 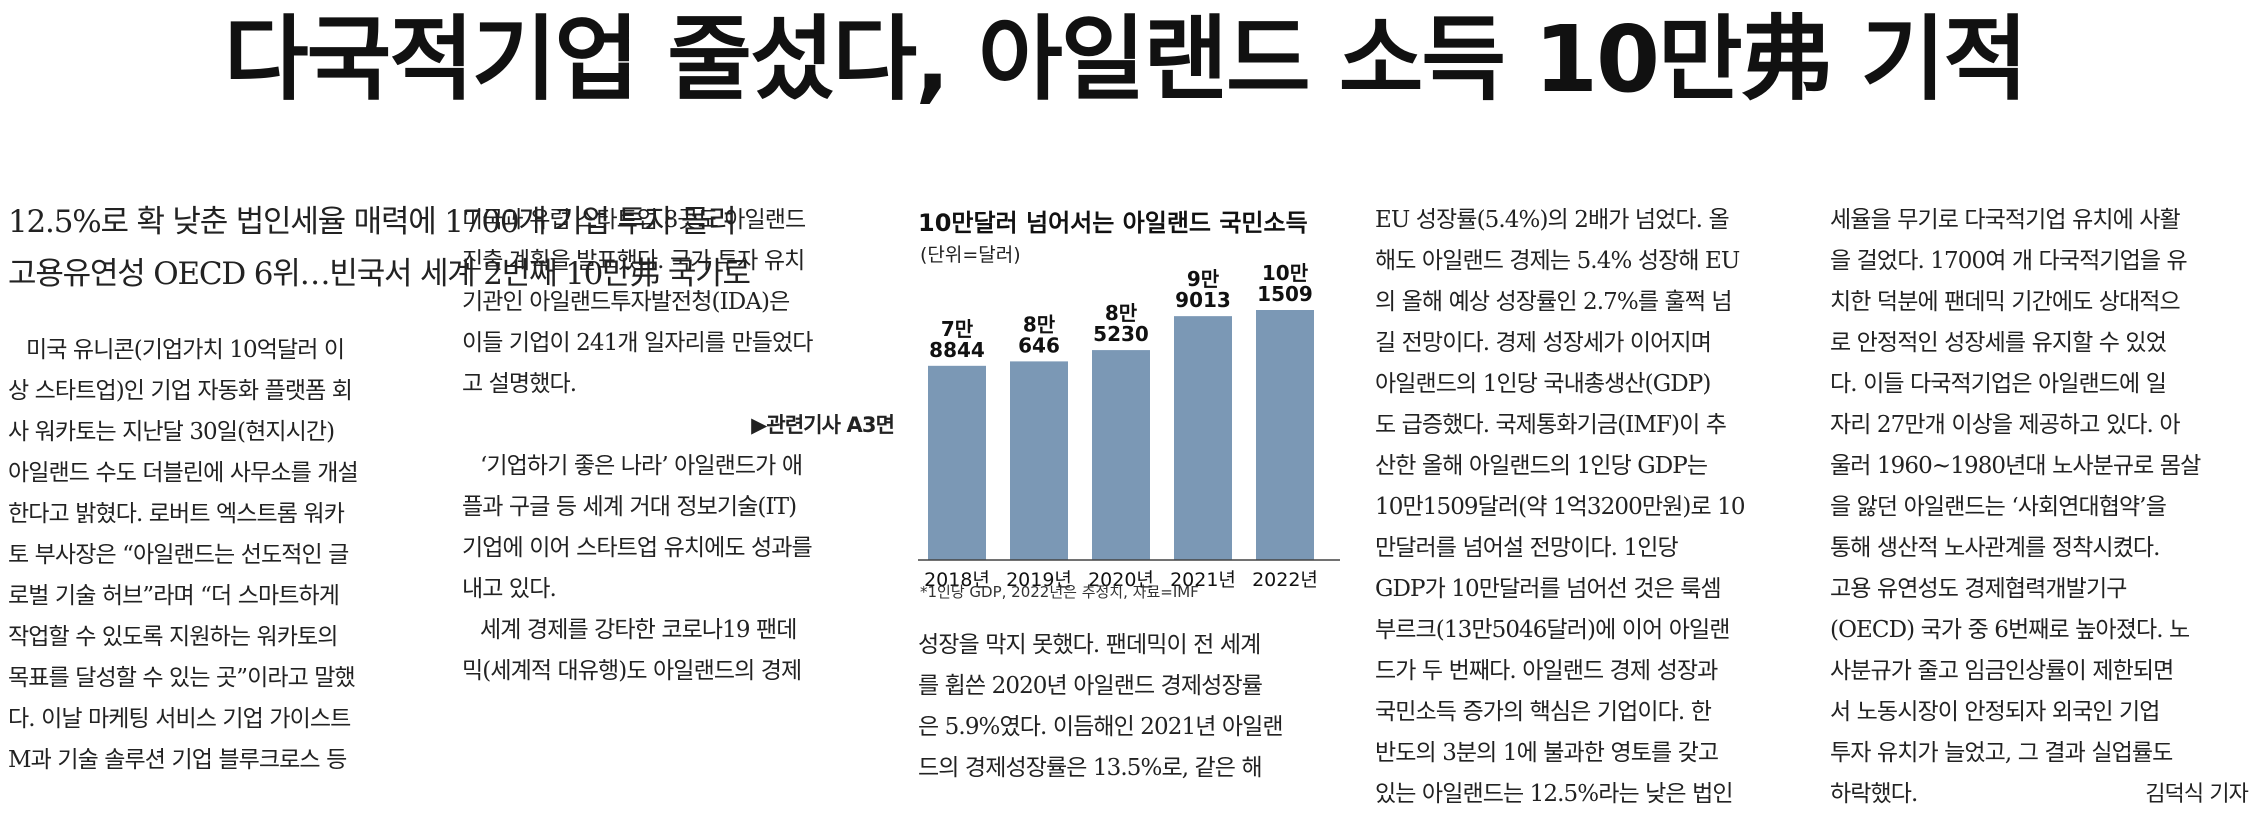 What do you see at coordinates (1541, 466) in the screenshot?
I see `text-line: 산한 올해 아일랜드의 1인당 GDP는` at bounding box center [1541, 466].